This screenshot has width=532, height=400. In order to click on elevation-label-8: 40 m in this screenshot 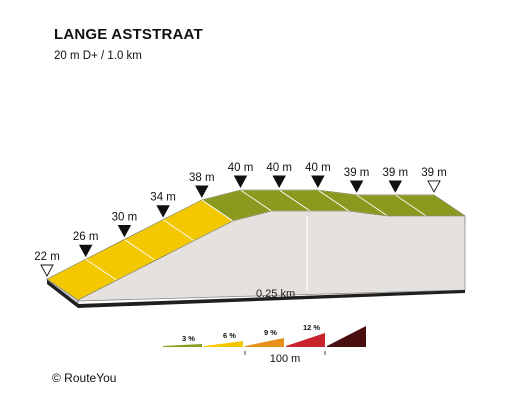, I will do `click(318, 168)`.